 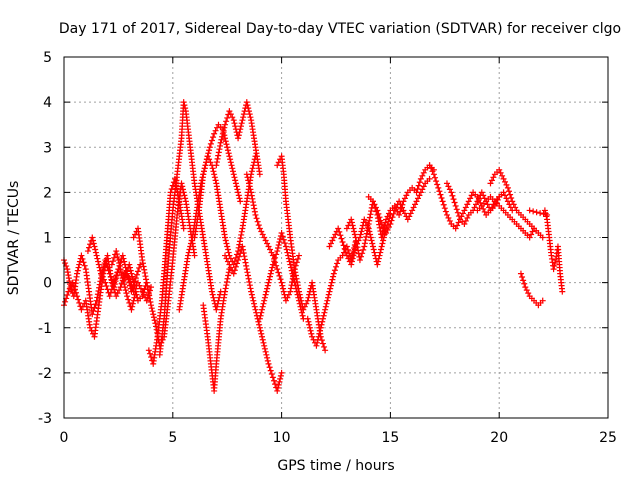 What do you see at coordinates (47, 193) in the screenshot?
I see `y-tick-label: 2` at bounding box center [47, 193].